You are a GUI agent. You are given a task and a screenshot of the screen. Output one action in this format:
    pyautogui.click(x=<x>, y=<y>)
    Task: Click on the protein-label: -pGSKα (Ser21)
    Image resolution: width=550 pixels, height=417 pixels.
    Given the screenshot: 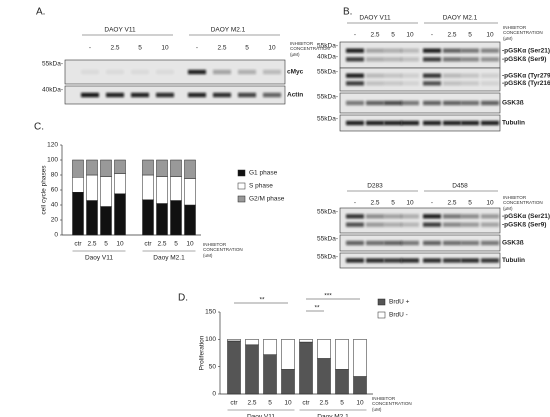 What is the action you would take?
    pyautogui.click(x=526, y=50)
    